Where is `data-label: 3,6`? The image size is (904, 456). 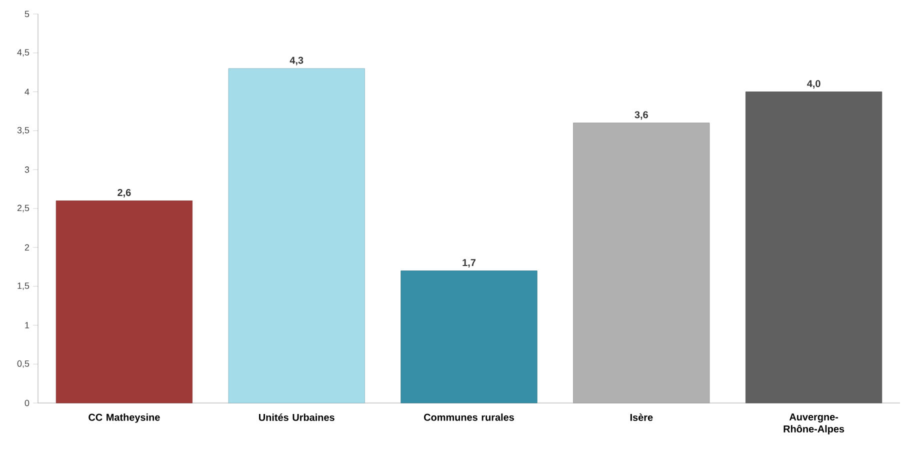 data-label: 3,6 is located at coordinates (641, 115).